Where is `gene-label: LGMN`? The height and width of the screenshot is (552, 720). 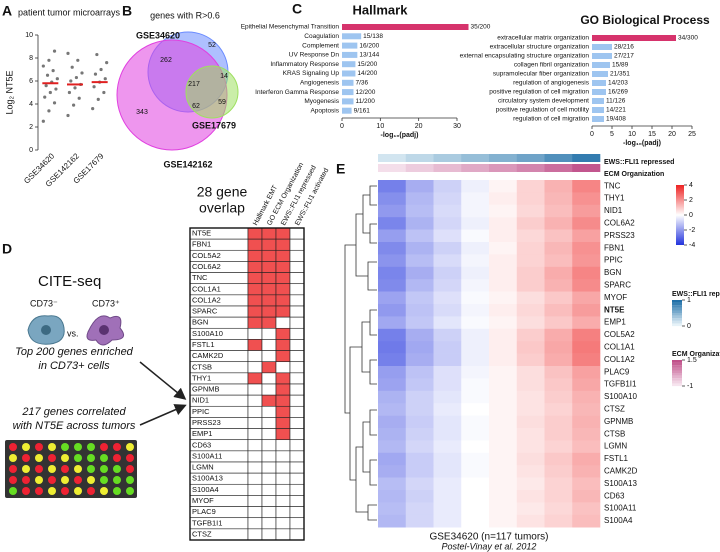 gene-label: LGMN is located at coordinates (203, 467).